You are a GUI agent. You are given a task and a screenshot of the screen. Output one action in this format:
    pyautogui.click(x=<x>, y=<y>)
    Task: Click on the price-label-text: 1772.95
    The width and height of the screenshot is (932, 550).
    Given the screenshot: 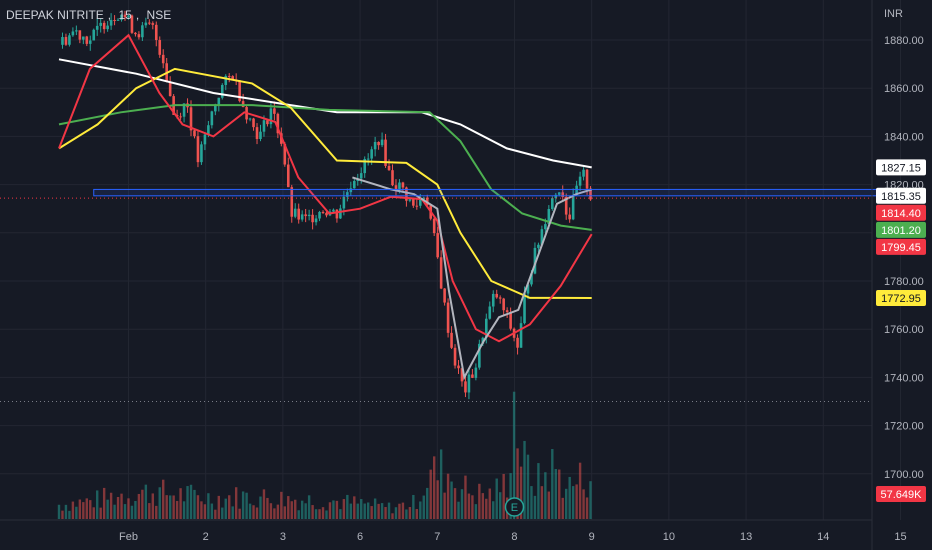 What is the action you would take?
    pyautogui.click(x=901, y=299)
    